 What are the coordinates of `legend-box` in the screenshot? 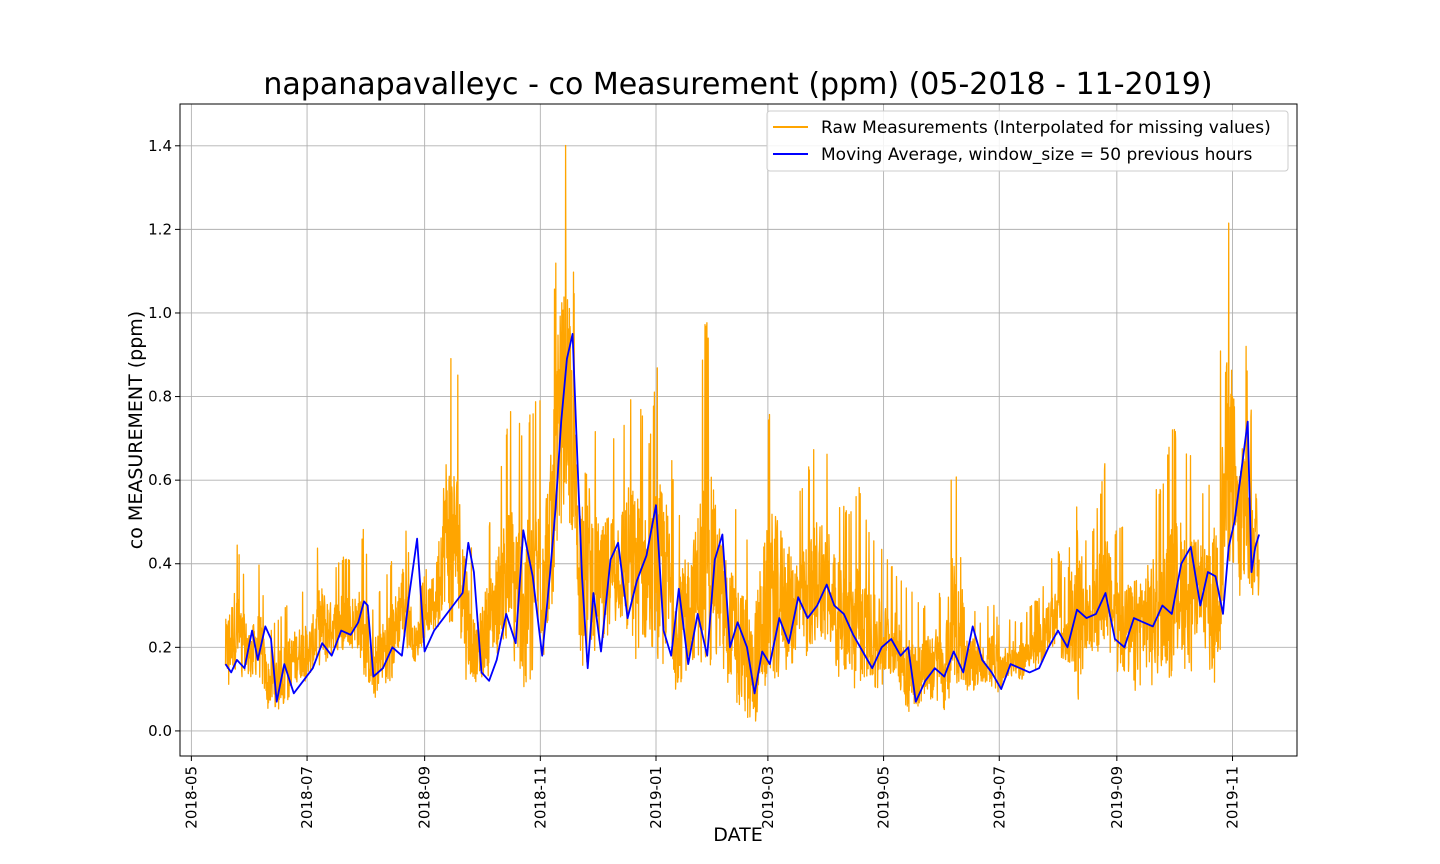 It's located at (1027, 141).